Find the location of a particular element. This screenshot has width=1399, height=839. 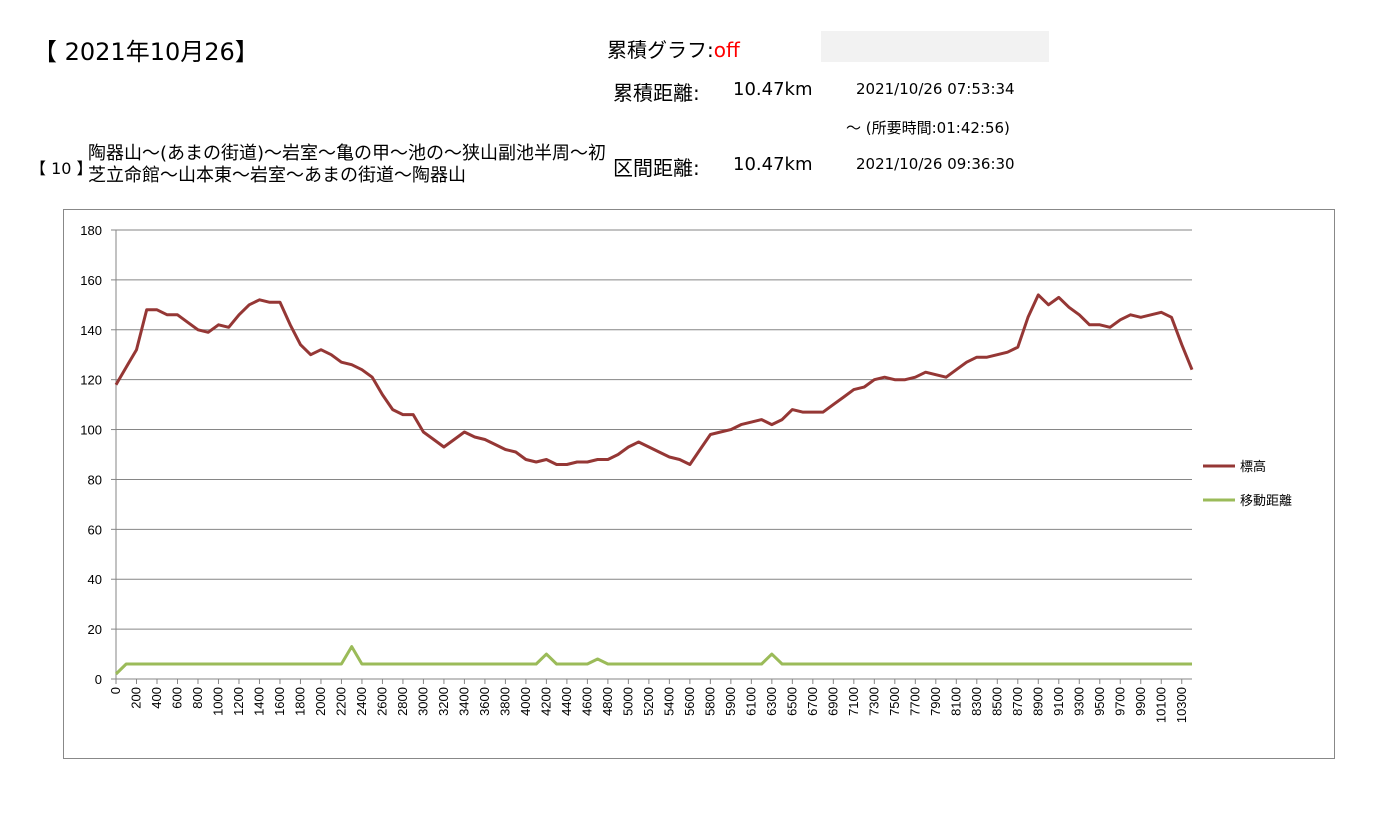

x-tick-label: 3400 is located at coordinates (463, 701).